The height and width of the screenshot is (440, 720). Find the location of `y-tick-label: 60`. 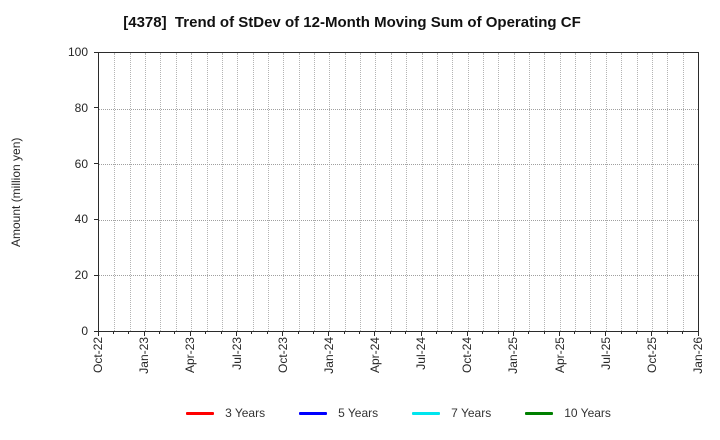

y-tick-label: 60 is located at coordinates (81, 163).